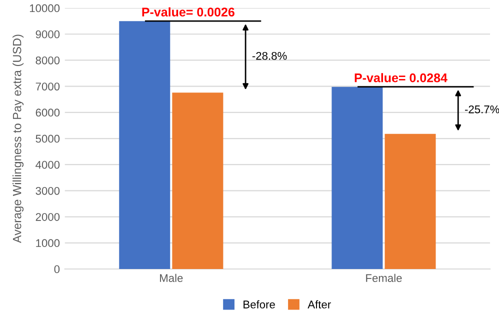 Image resolution: width=499 pixels, height=321 pixels. What do you see at coordinates (482, 109) in the screenshot?
I see `annotation: -25.7%` at bounding box center [482, 109].